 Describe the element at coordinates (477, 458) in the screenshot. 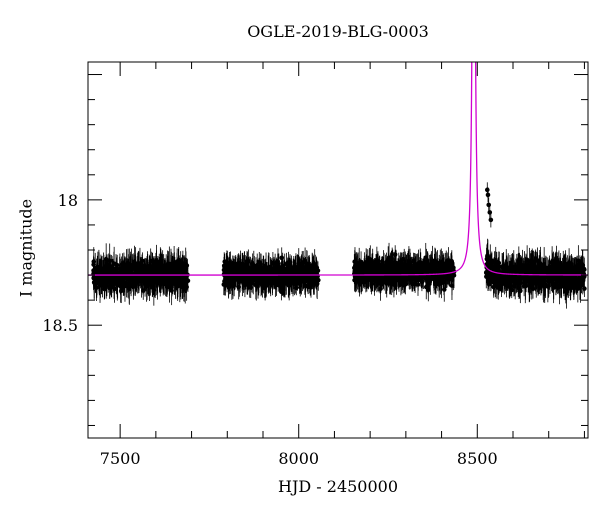

I see `x-tick-label: 8500` at that location.